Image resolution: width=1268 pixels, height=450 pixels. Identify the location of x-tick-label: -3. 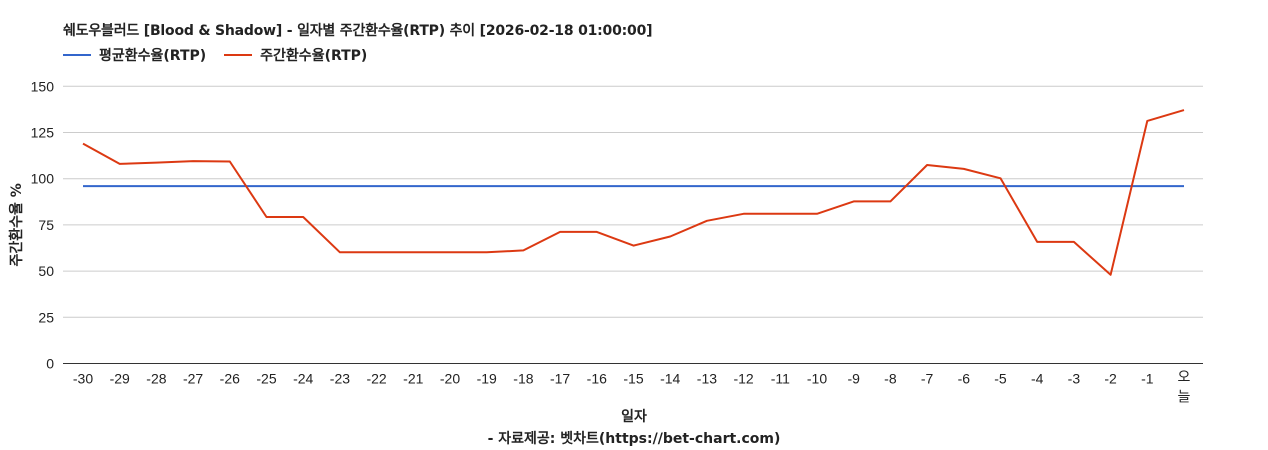
(1074, 379).